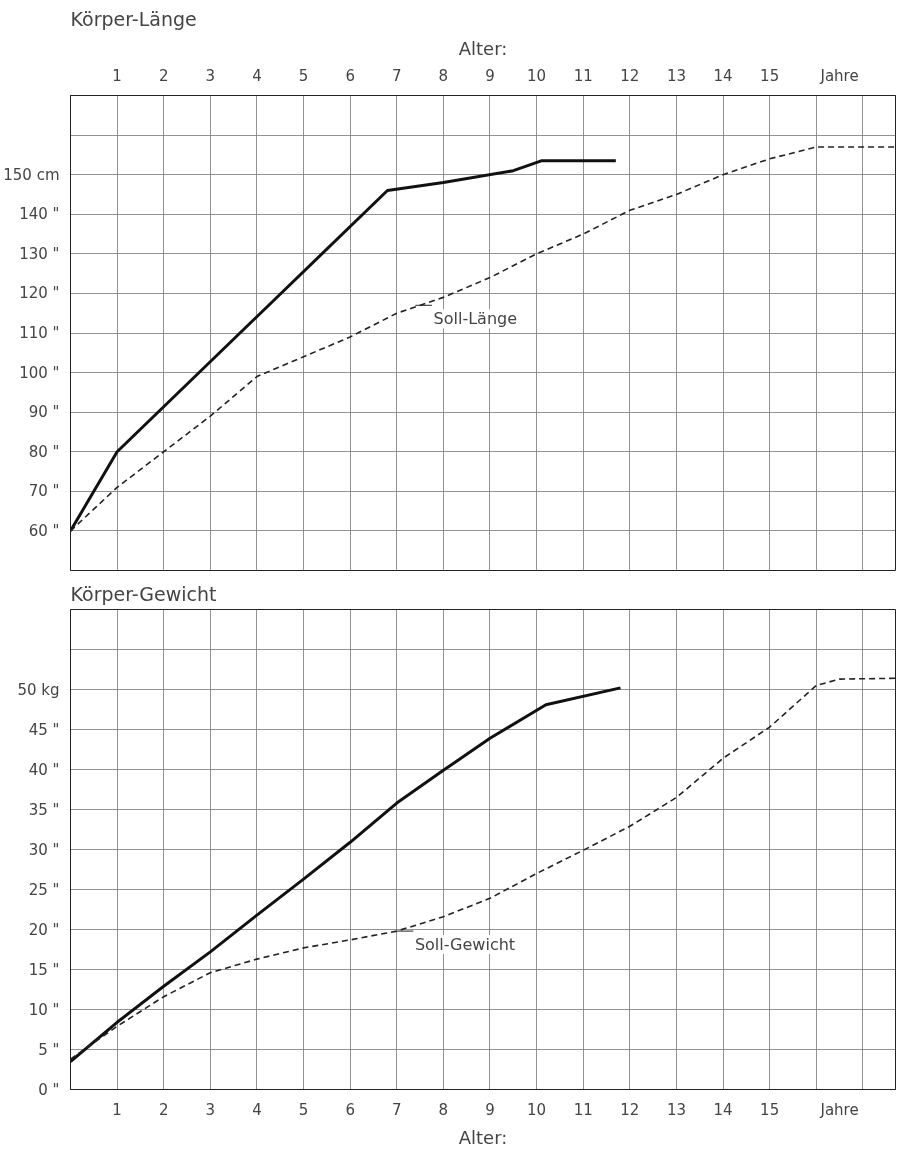 This screenshot has width=909, height=1160. Describe the element at coordinates (143, 593) in the screenshot. I see `chart-title: Körper-Gewicht` at that location.